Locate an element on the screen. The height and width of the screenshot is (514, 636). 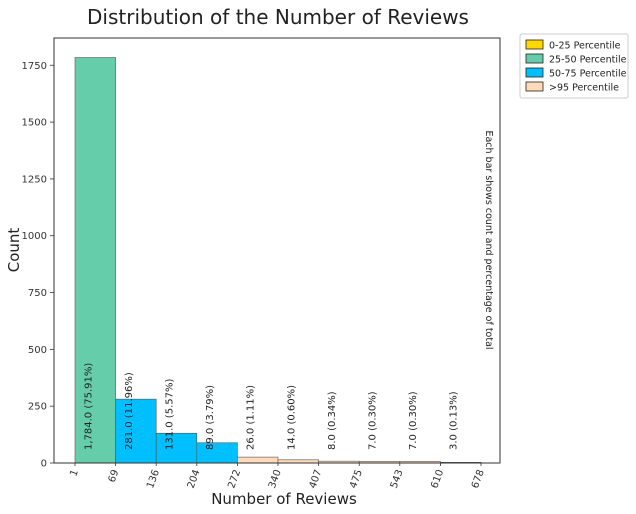
chart-title: Distribution of the Number of Reviews is located at coordinates (278, 17).